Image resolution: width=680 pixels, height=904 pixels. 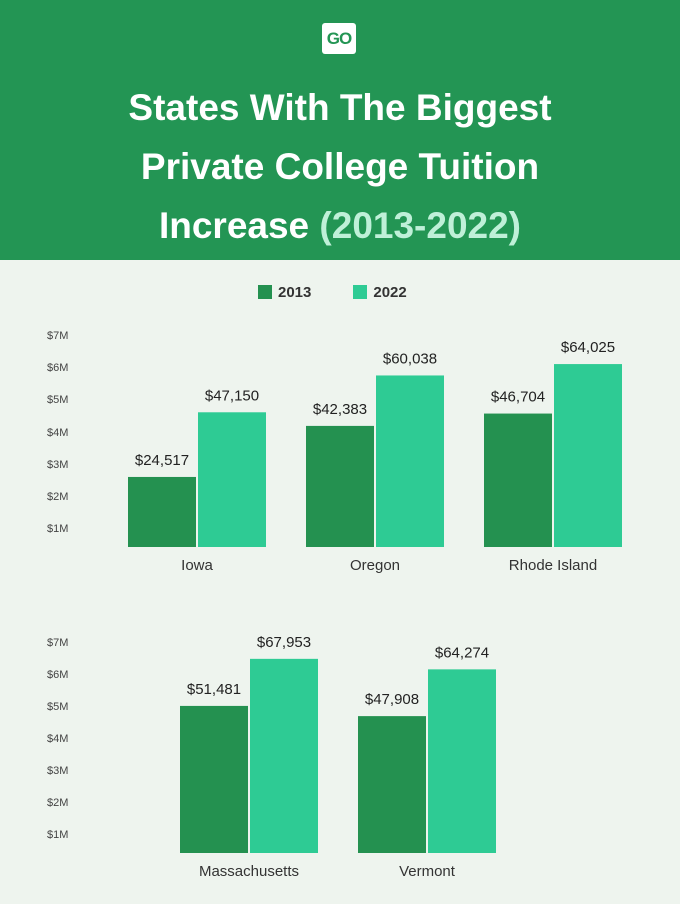 What do you see at coordinates (340, 409) in the screenshot?
I see `data-label: $42,383` at bounding box center [340, 409].